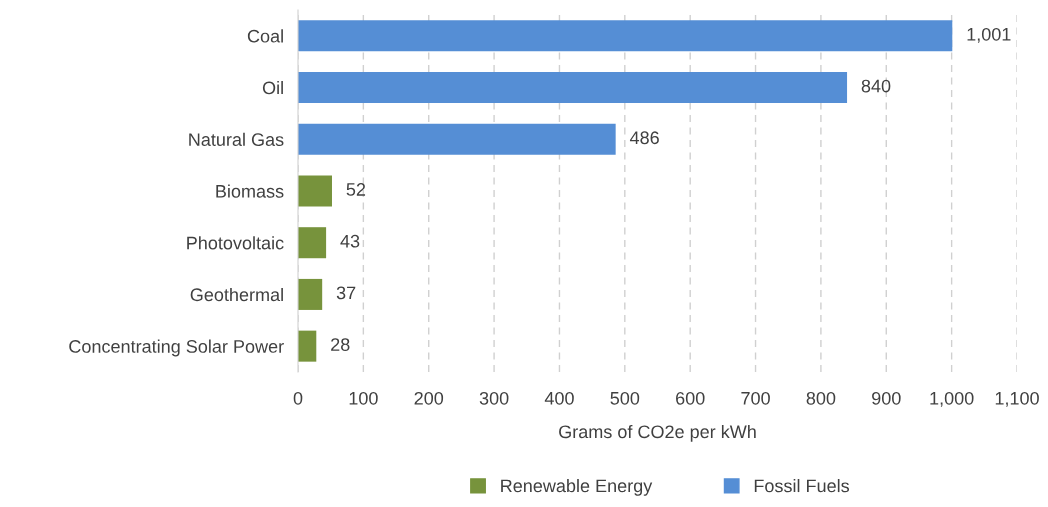  Describe the element at coordinates (265, 36) in the screenshot. I see `y-tick-label: Coal` at that location.